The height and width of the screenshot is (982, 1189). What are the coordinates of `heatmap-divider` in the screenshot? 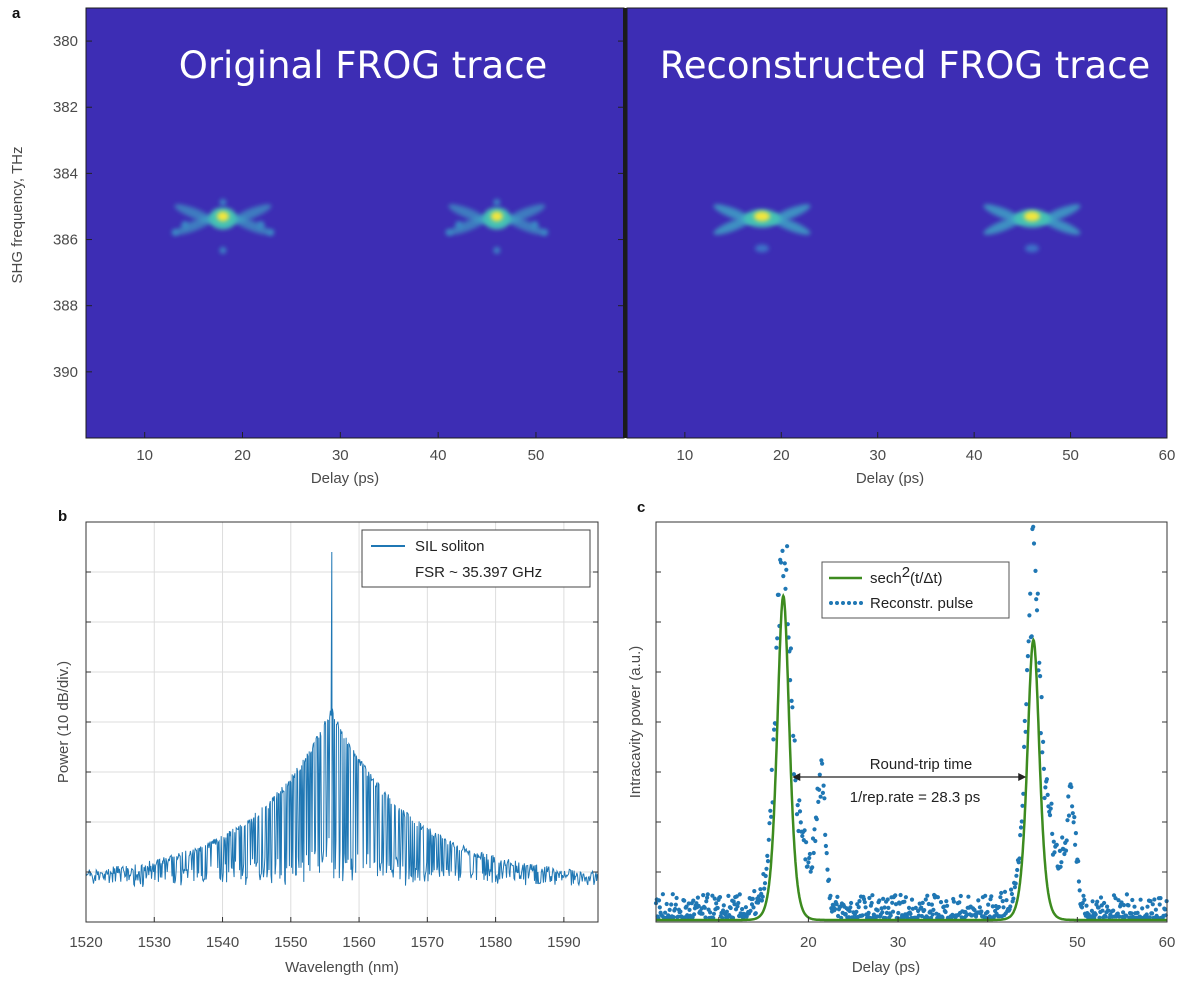 It's located at (625, 223).